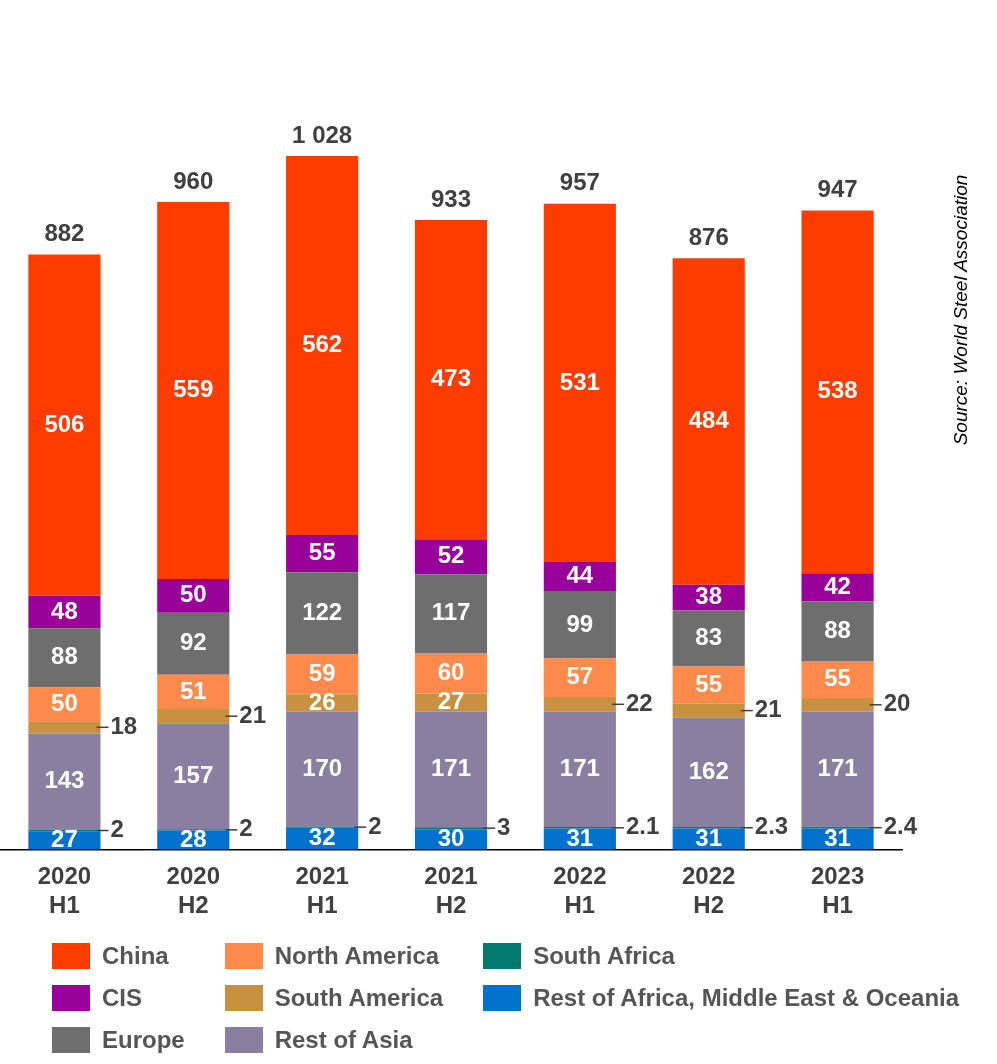 The height and width of the screenshot is (1064, 997). I want to click on data-label: 538, so click(837, 390).